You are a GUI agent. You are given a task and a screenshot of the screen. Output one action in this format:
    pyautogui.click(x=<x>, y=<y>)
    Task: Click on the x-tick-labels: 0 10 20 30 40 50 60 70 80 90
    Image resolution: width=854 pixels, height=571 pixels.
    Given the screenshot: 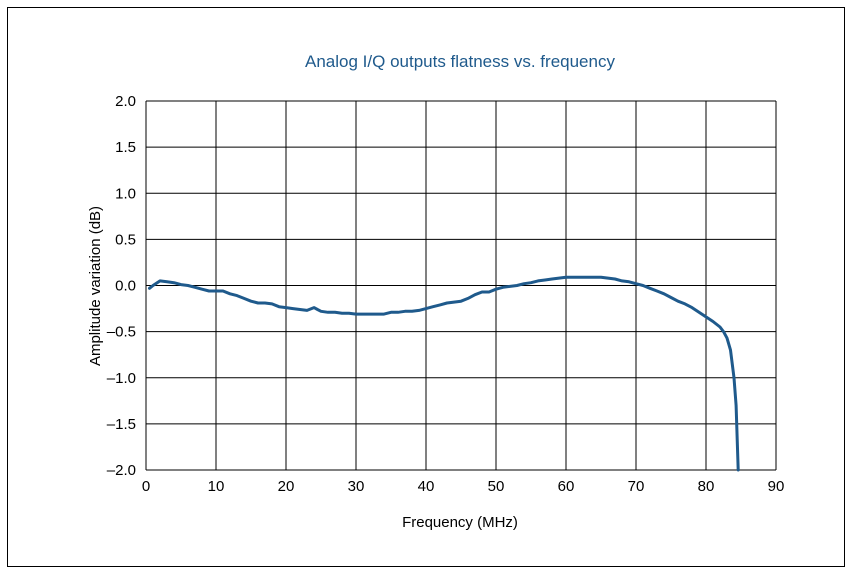 What is the action you would take?
    pyautogui.click(x=463, y=486)
    